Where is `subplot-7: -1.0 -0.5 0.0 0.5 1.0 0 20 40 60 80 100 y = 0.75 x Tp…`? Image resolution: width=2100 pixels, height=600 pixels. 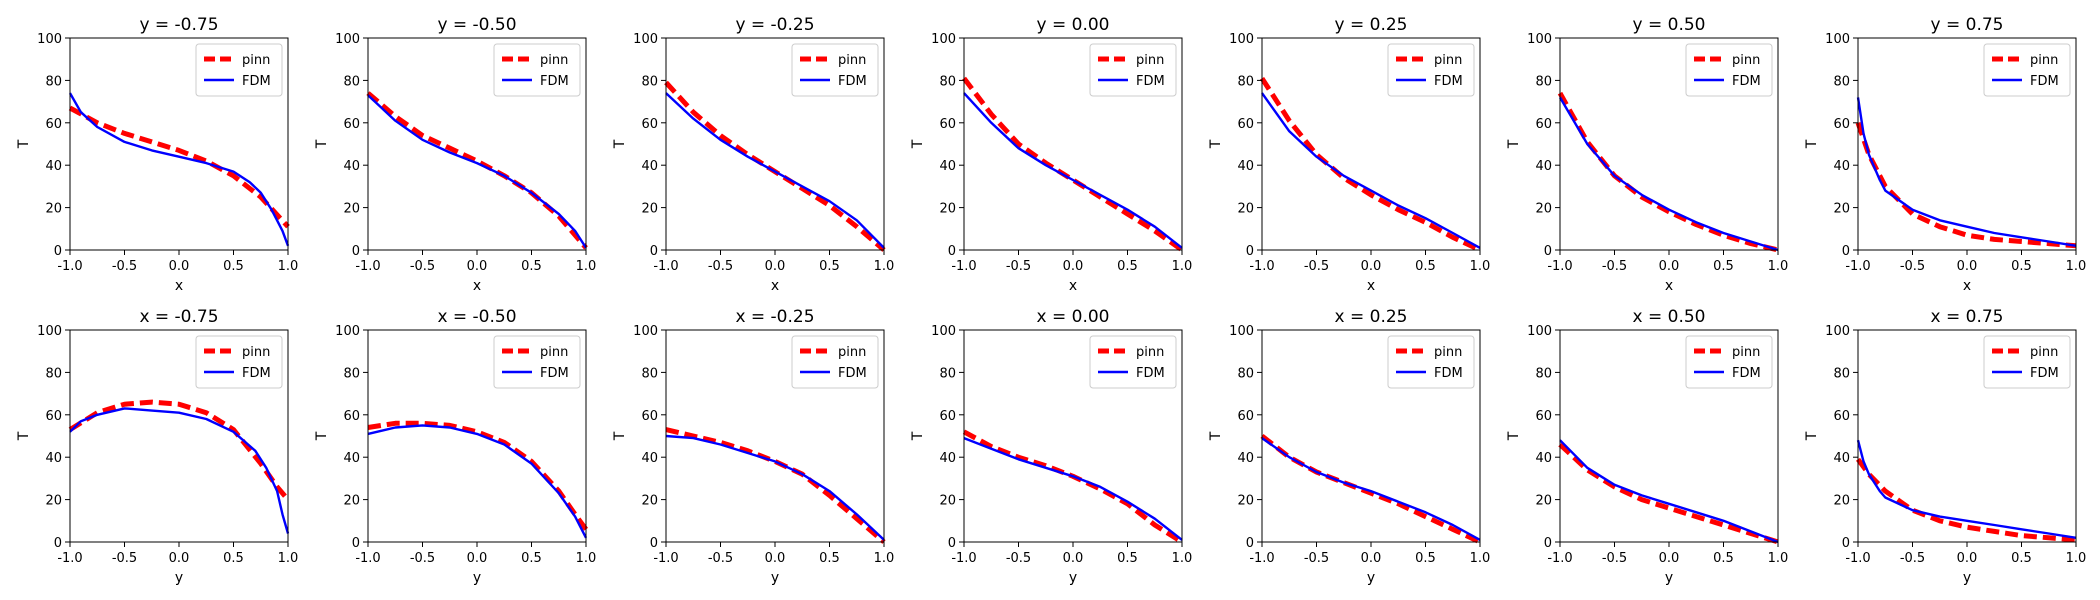
subplot-7: -1.0 -0.5 0.0 0.5 1.0 0 20 40 60 80 100 y = 0.75 x Tp… is located at coordinates (1945, 154).